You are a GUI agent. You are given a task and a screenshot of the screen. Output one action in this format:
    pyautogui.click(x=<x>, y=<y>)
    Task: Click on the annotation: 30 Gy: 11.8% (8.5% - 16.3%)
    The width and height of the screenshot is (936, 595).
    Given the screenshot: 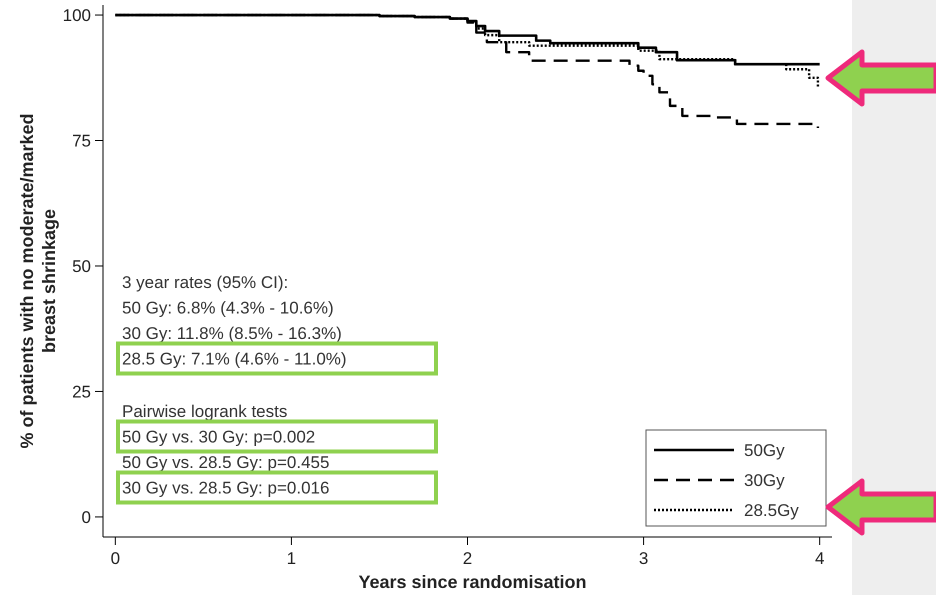 What is the action you would take?
    pyautogui.click(x=232, y=333)
    